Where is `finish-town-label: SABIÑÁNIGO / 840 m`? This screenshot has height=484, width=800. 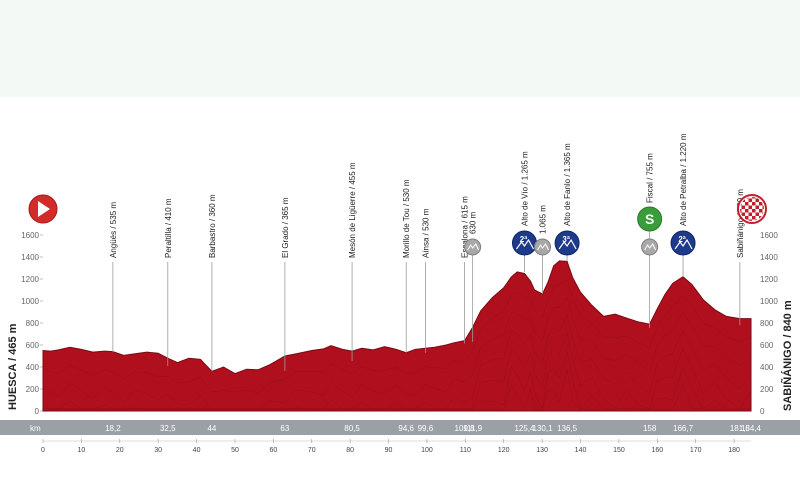
finish-town-label: SABIÑÁNIGO / 840 m is located at coordinates (787, 355).